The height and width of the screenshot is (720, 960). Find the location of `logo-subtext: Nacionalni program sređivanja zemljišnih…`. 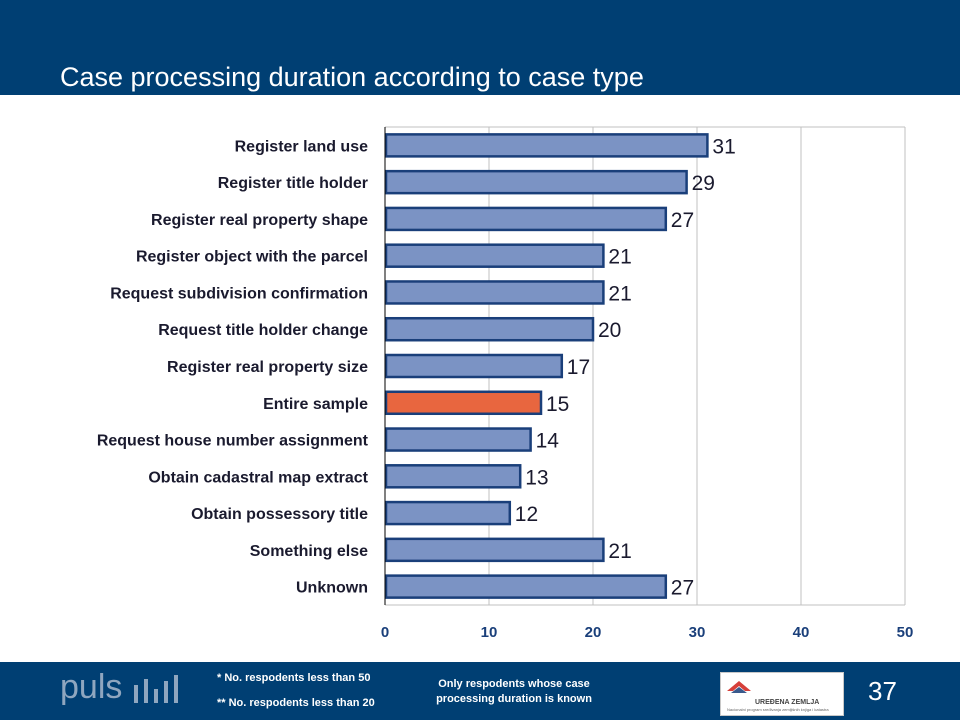

logo-subtext: Nacionalni program sređivanja zemljišnih… is located at coordinates (778, 709).